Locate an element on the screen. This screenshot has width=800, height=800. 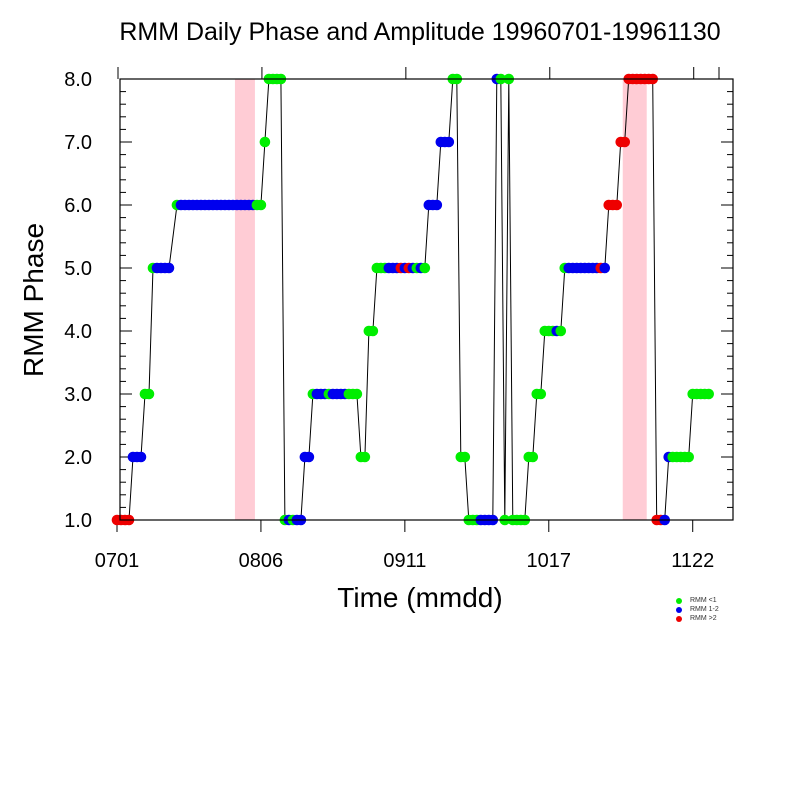
y-tick-label: 4.0 is located at coordinates (78, 332).